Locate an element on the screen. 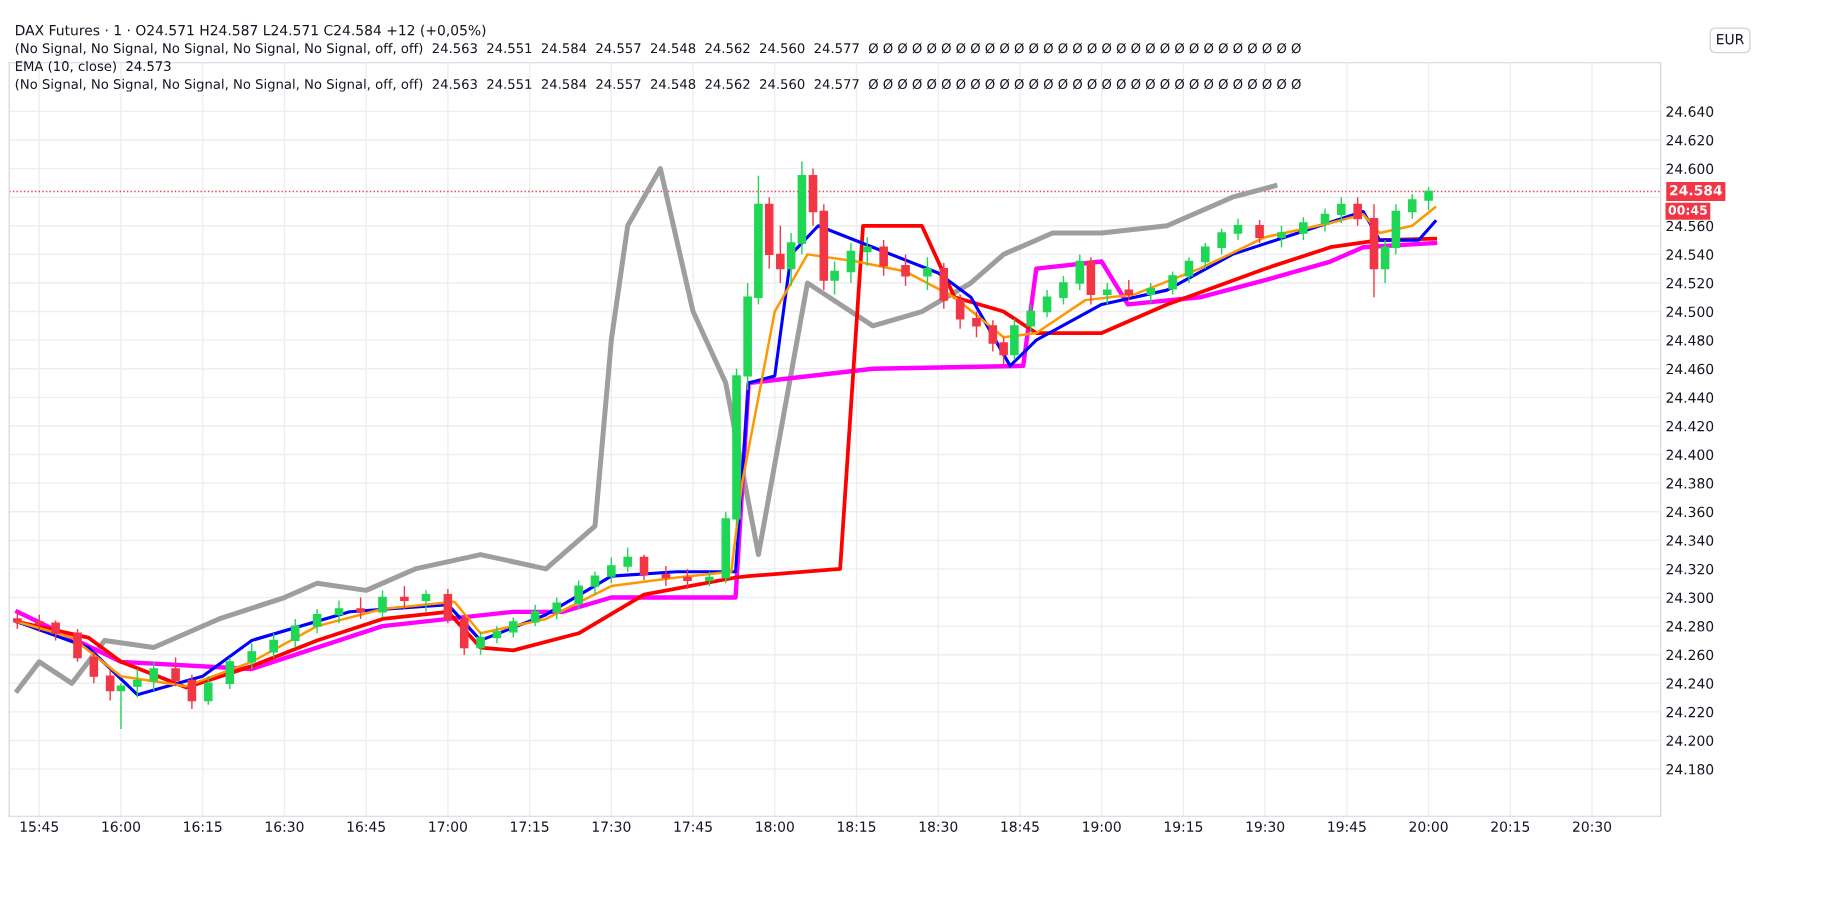  x-tick-label: 16:00 is located at coordinates (121, 826).